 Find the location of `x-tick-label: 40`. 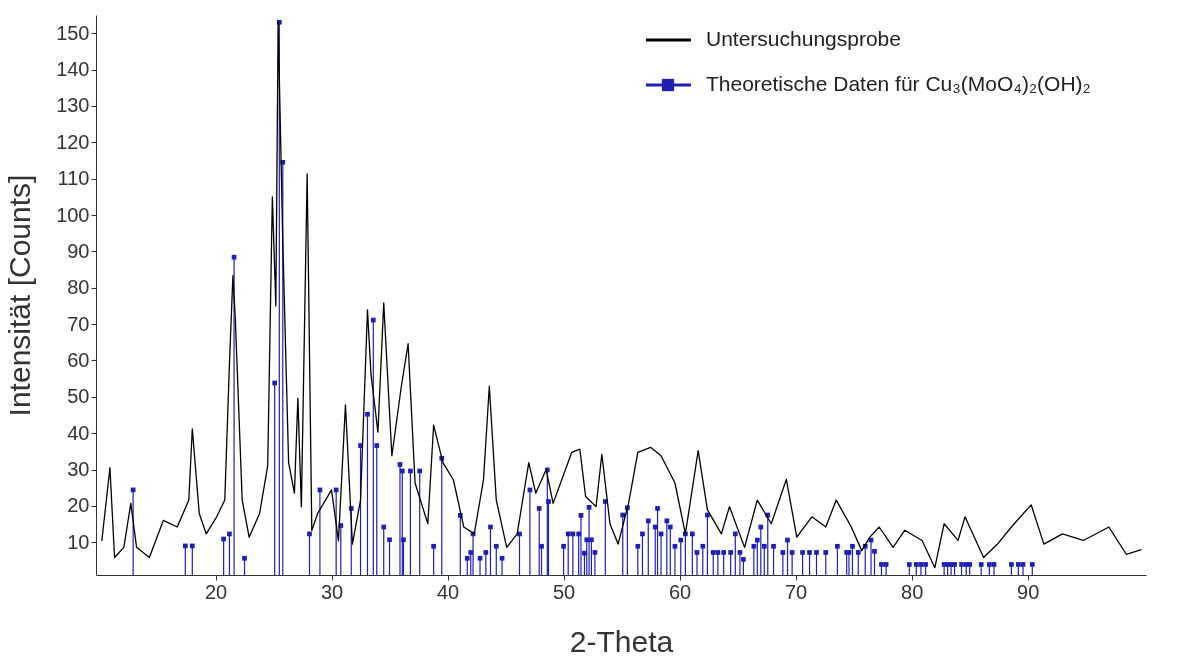

x-tick-label: 40 is located at coordinates (448, 591).